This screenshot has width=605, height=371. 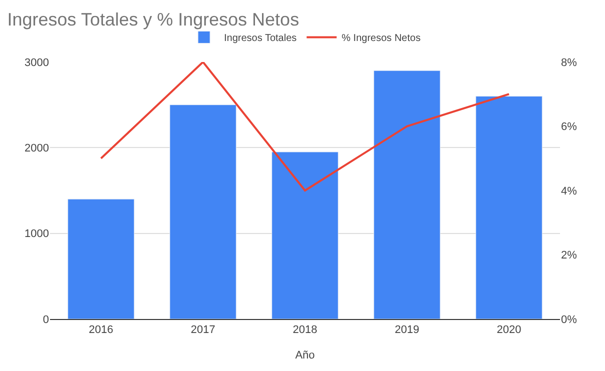 I want to click on y2-tick-label: 8%, so click(x=569, y=62).